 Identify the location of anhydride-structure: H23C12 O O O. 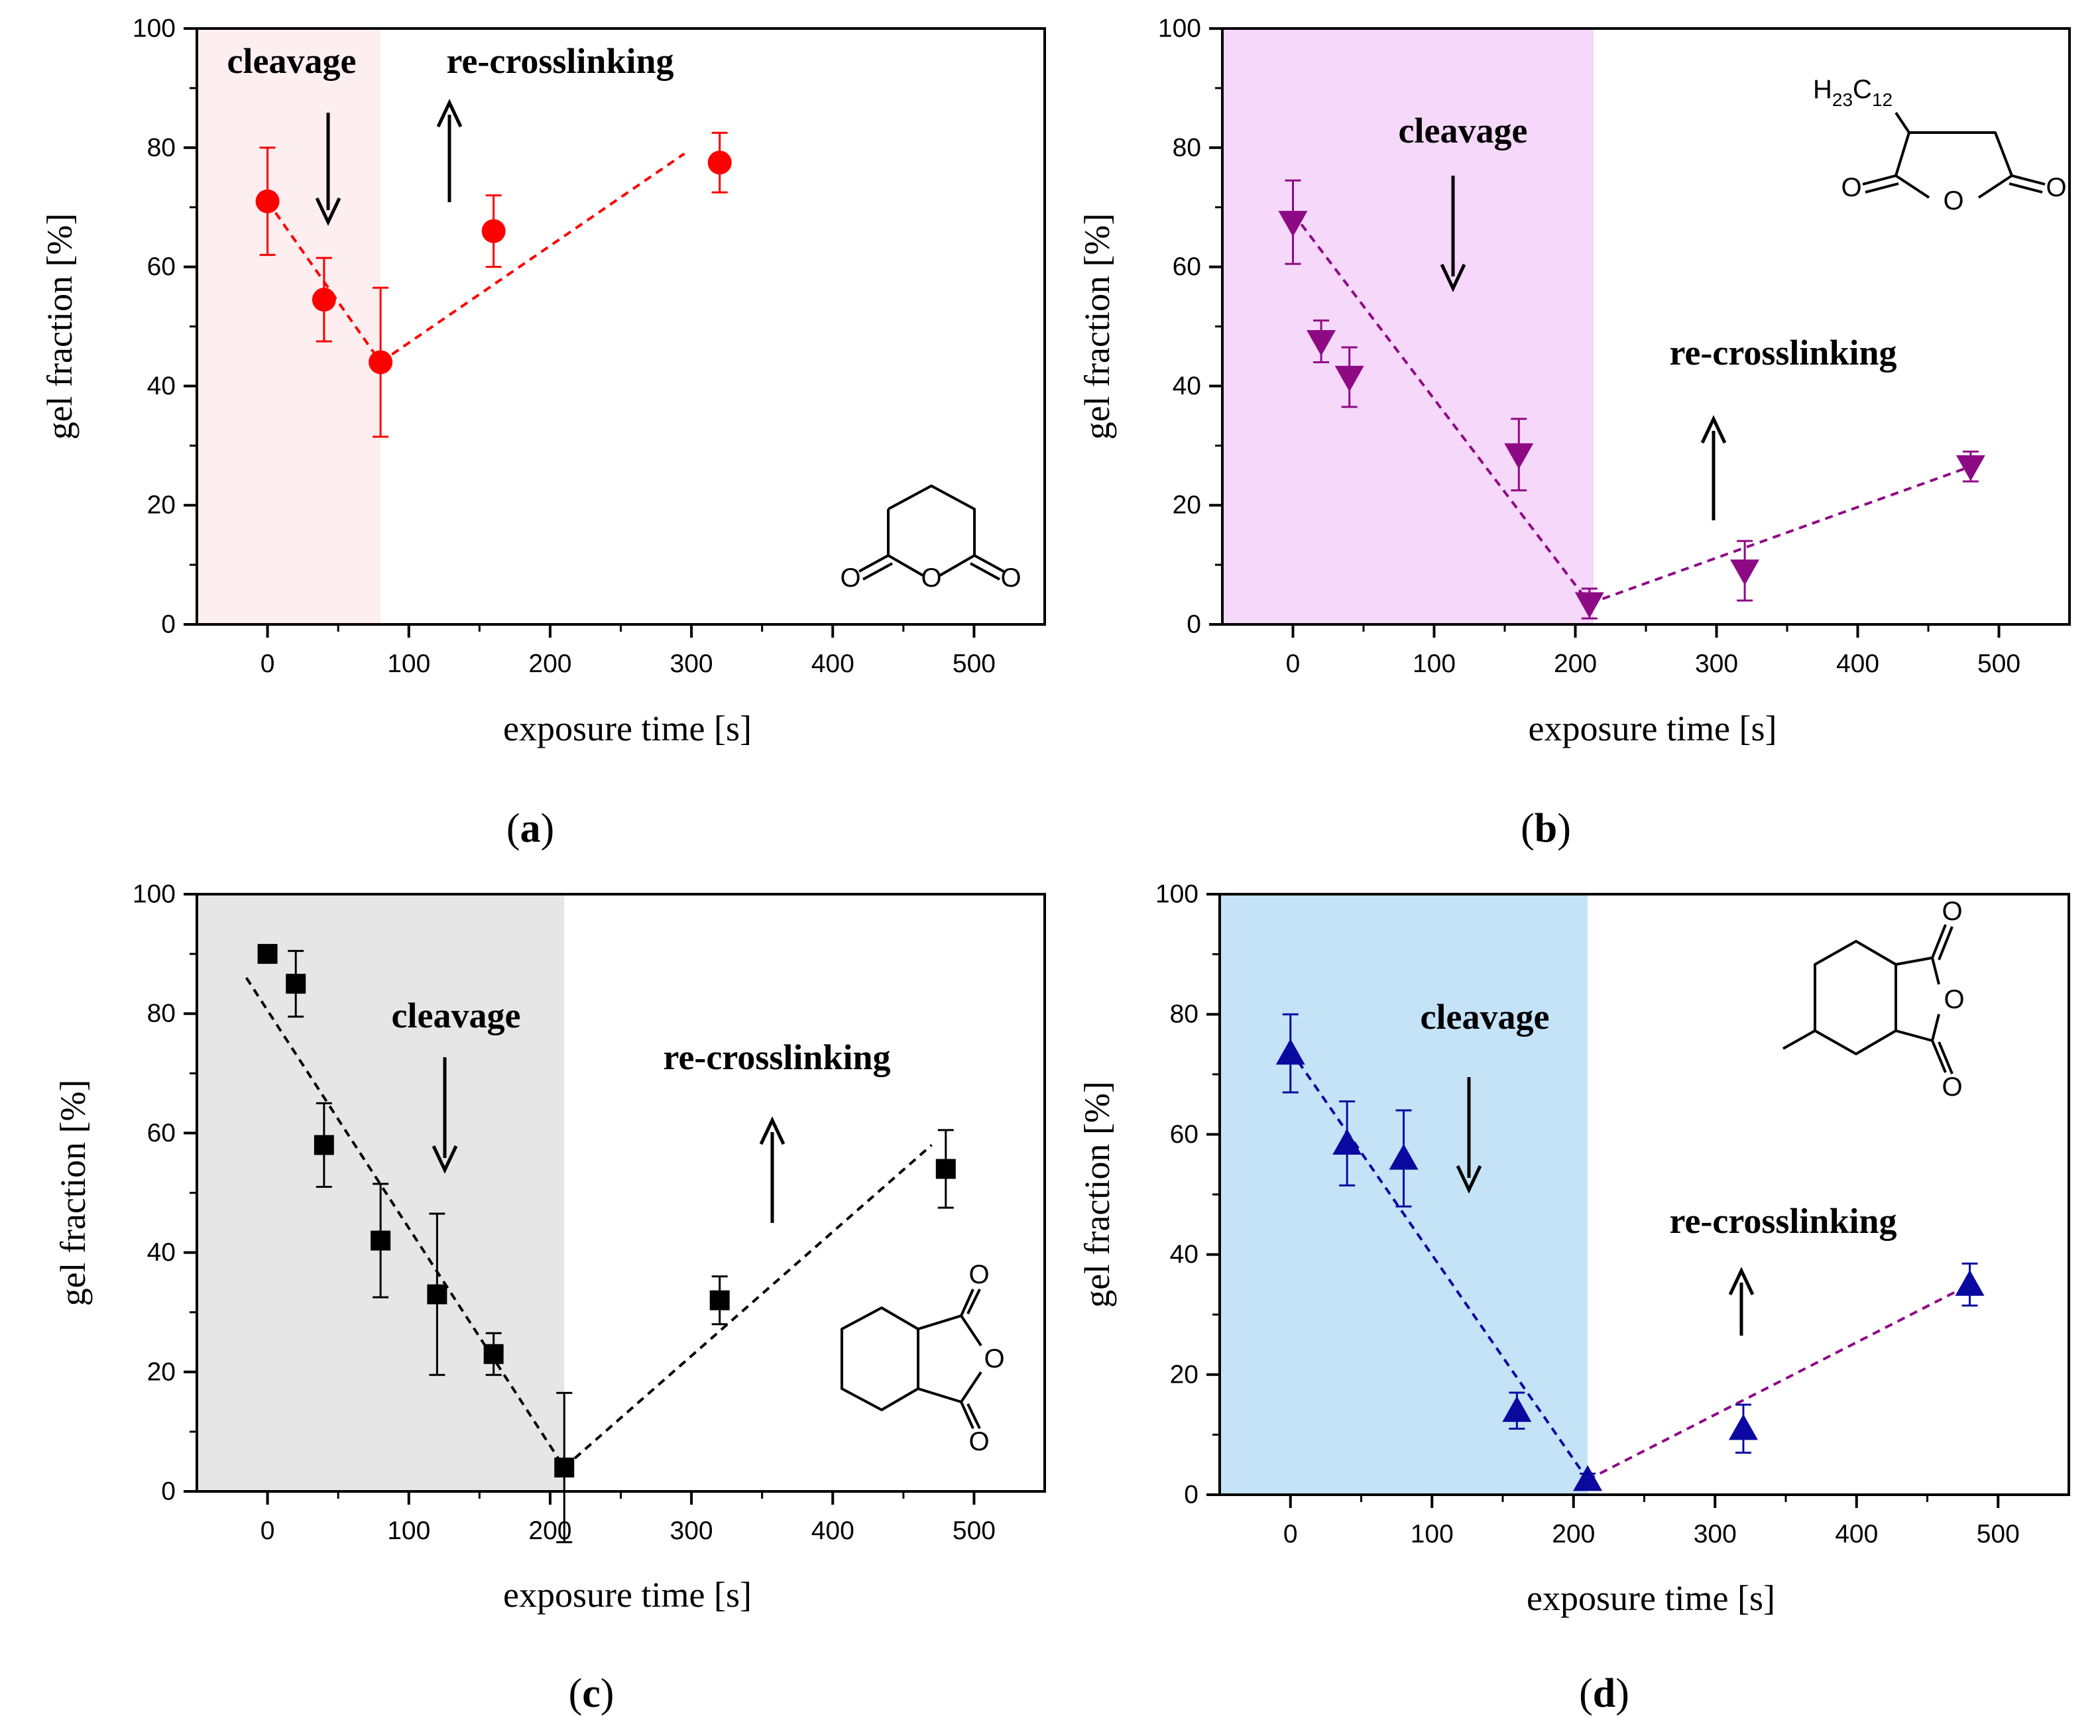
(1940, 145).